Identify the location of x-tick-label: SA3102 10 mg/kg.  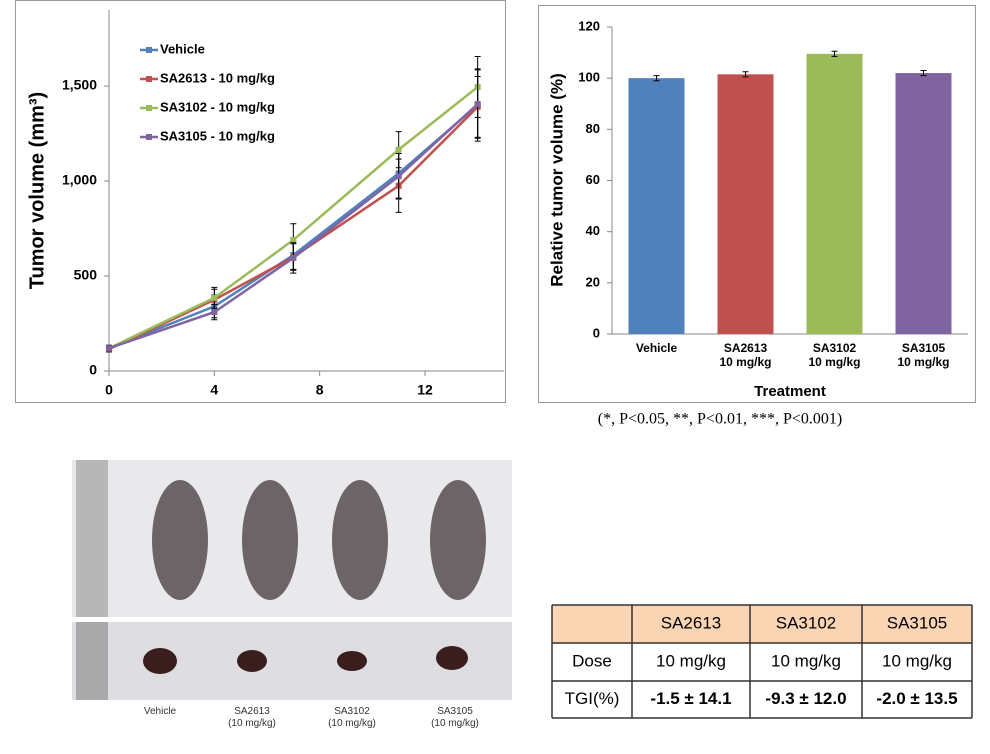
(834, 355).